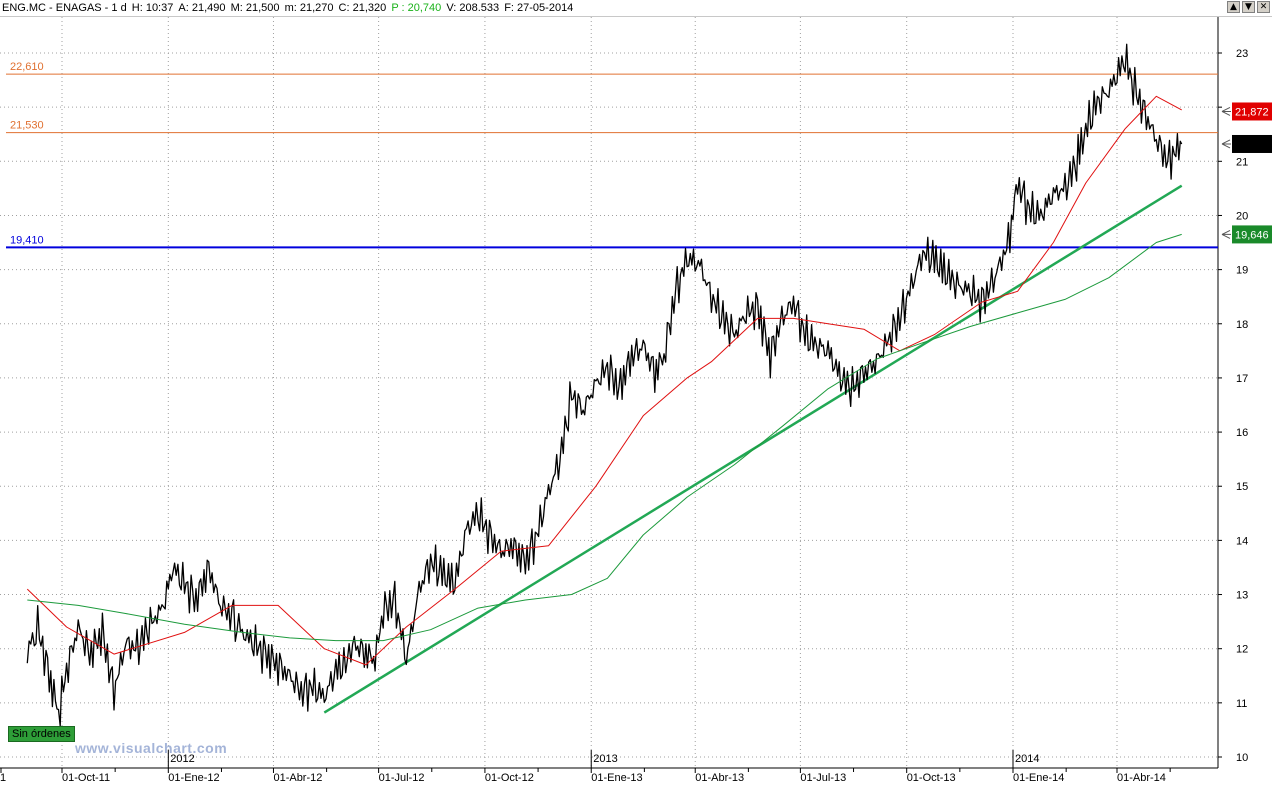  I want to click on x-tick-label: 01-Abr-13, so click(719, 778).